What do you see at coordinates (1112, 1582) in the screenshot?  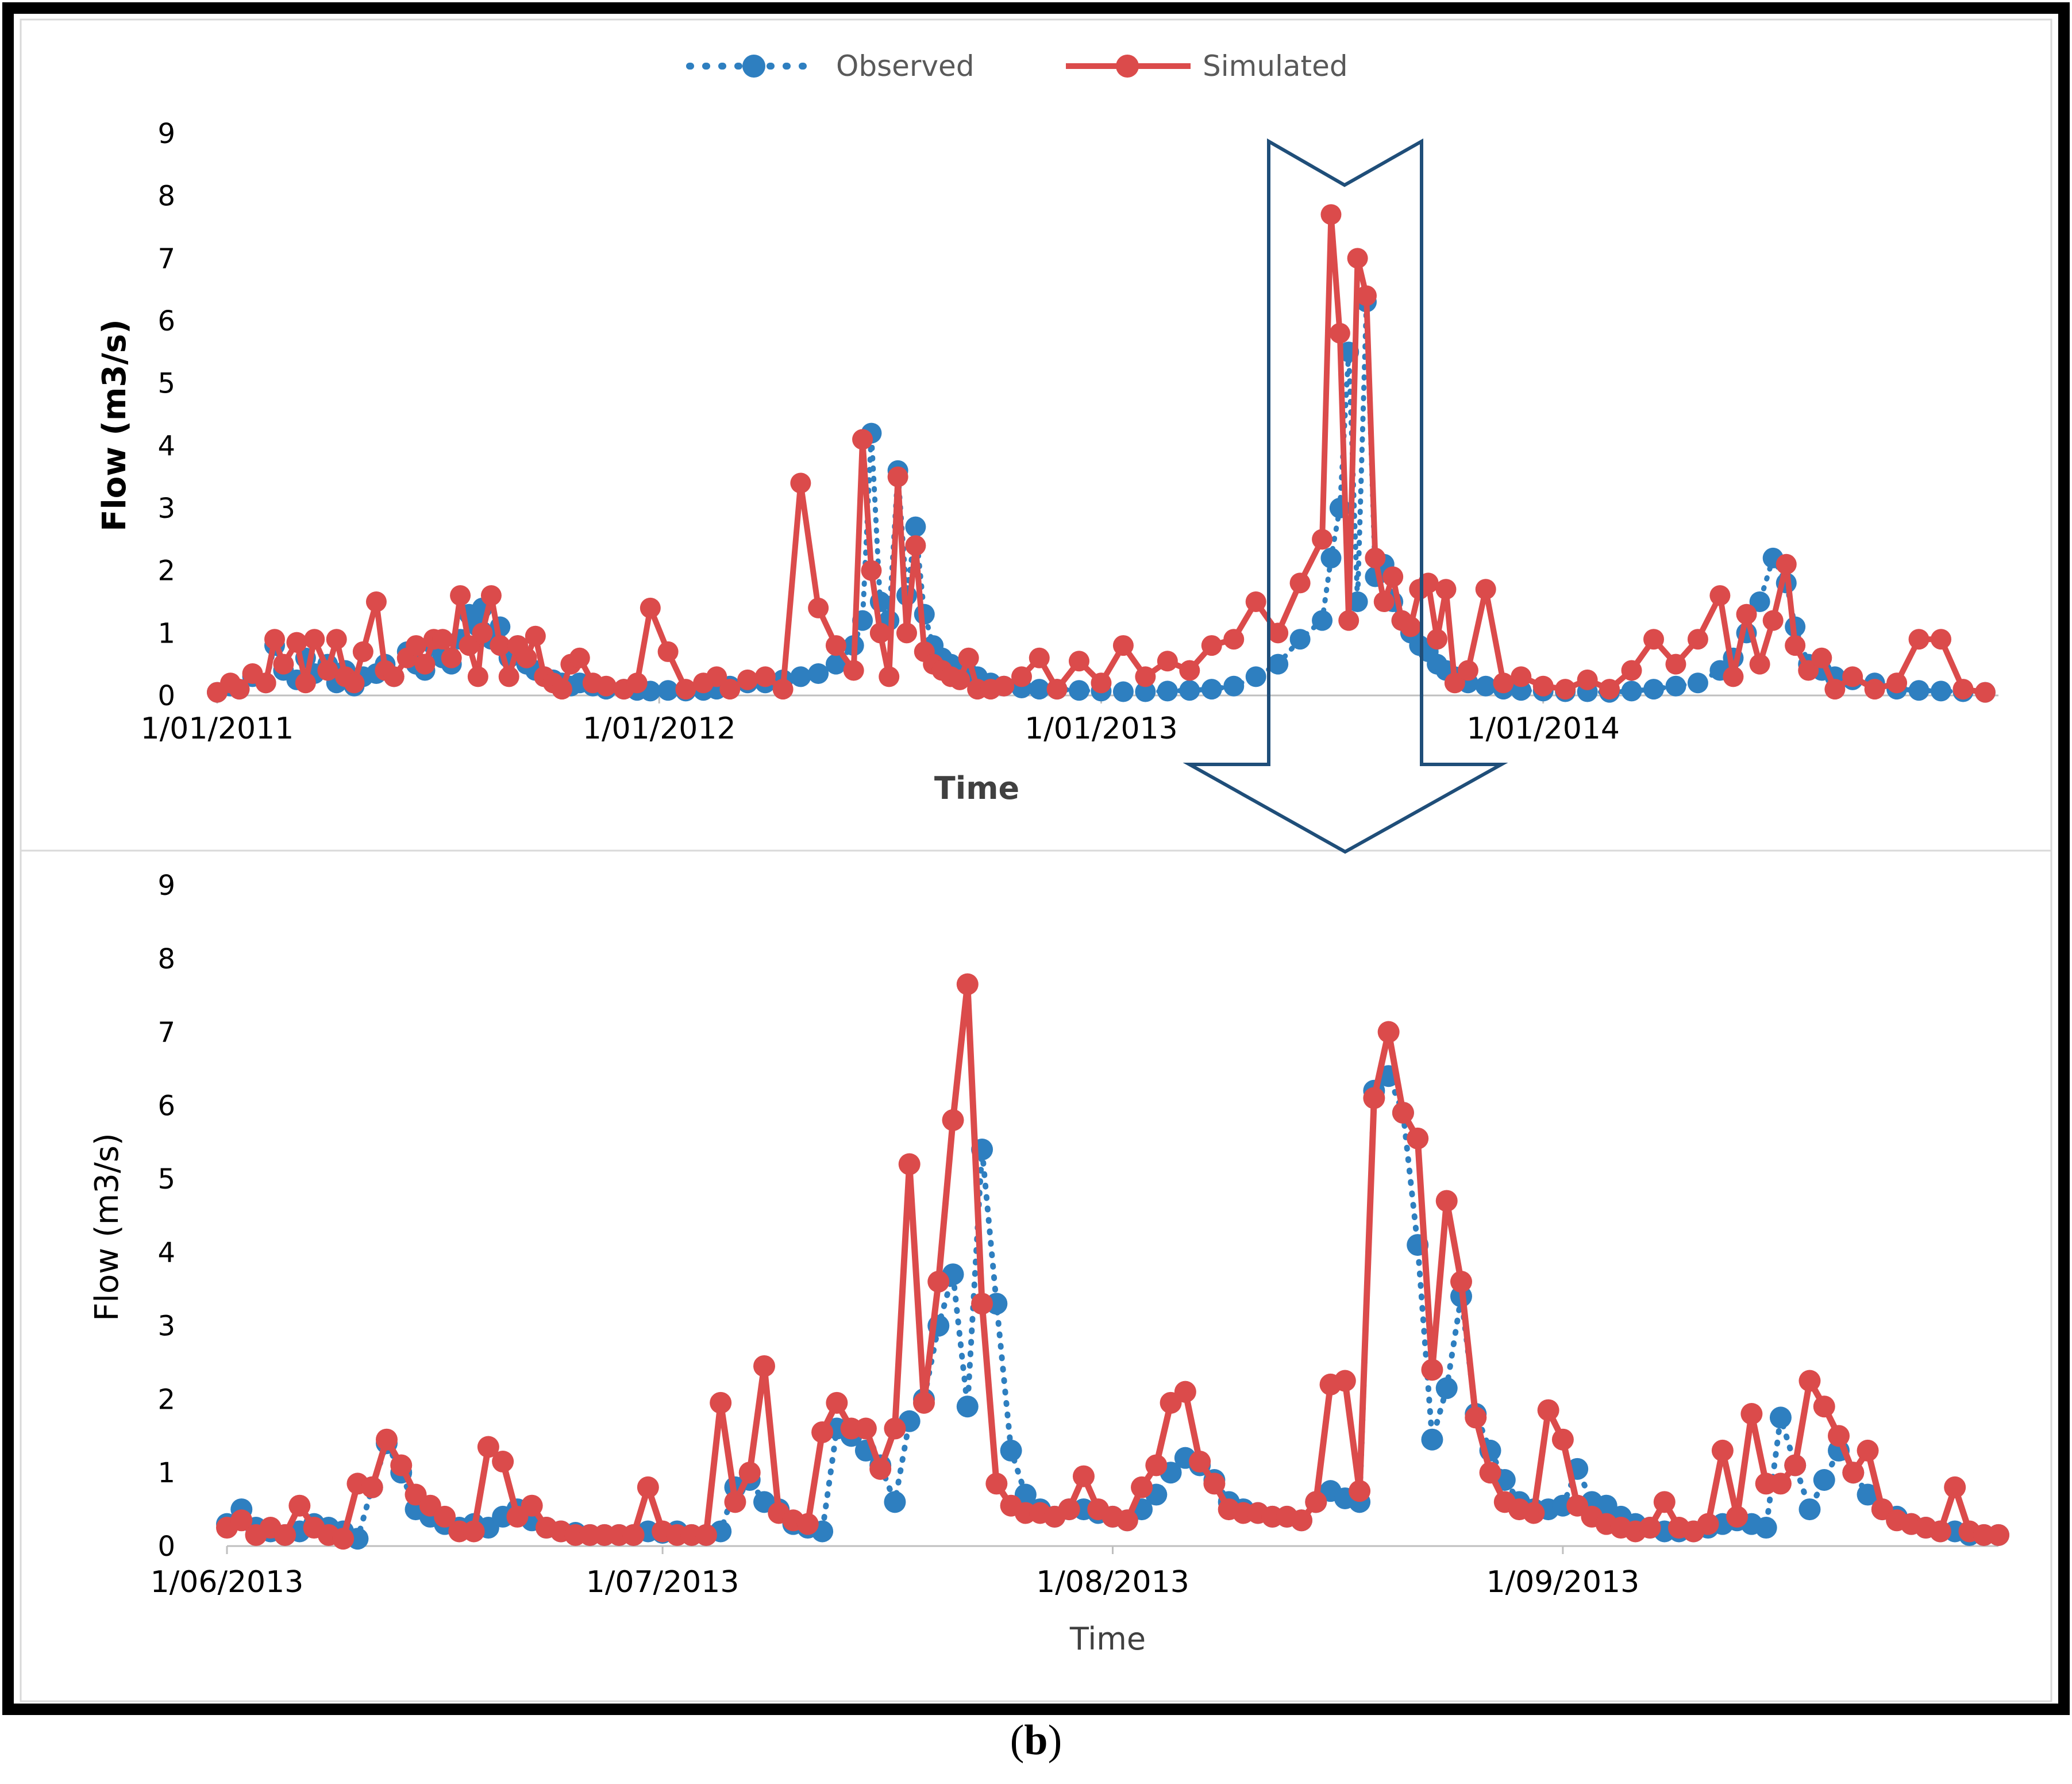 I see `bottom-x-tick-label-2: 1/08/2013` at bounding box center [1112, 1582].